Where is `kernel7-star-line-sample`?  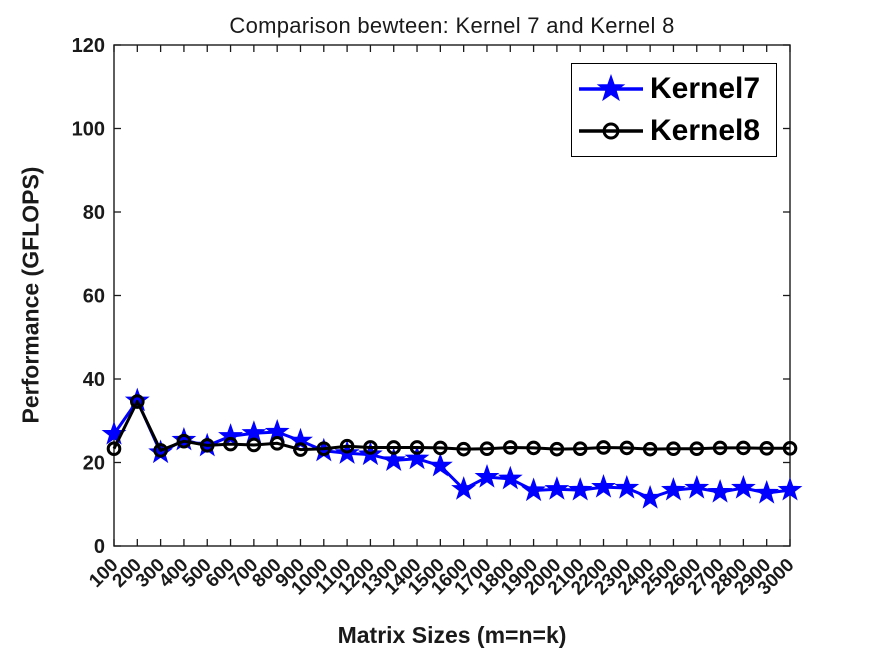 kernel7-star-line-sample is located at coordinates (611, 88).